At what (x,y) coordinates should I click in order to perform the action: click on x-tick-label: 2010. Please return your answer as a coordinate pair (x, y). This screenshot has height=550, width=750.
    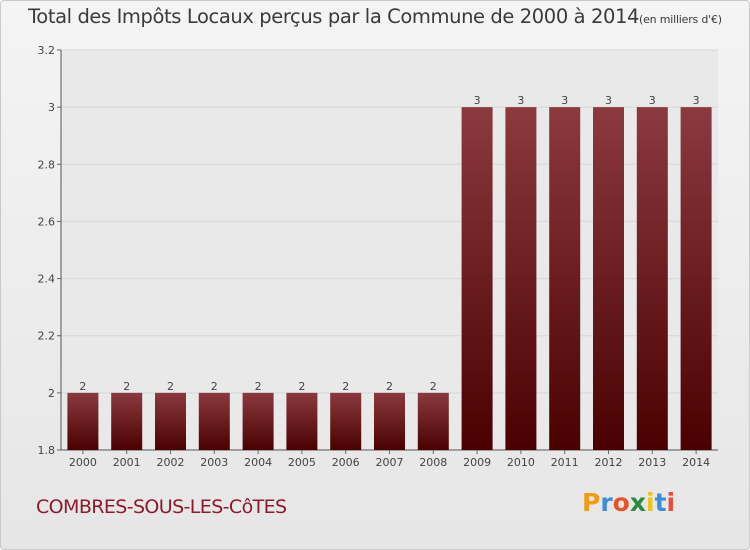
    Looking at the image, I should click on (521, 462).